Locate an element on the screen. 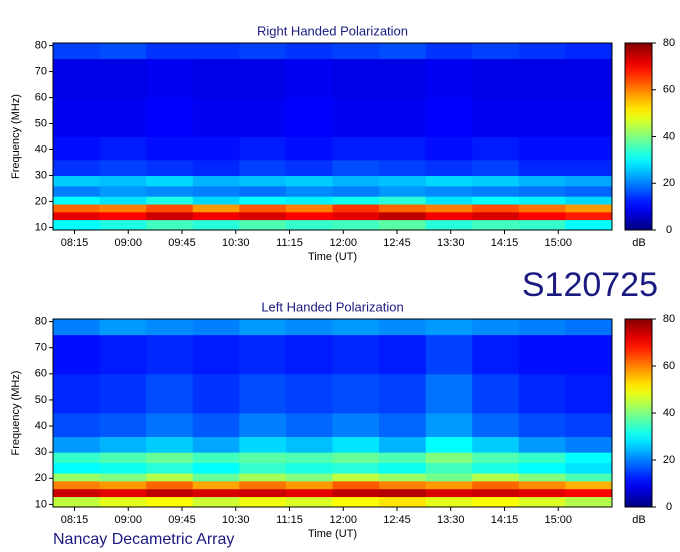 The width and height of the screenshot is (680, 552). y-tick-label: 50 is located at coordinates (41, 123).